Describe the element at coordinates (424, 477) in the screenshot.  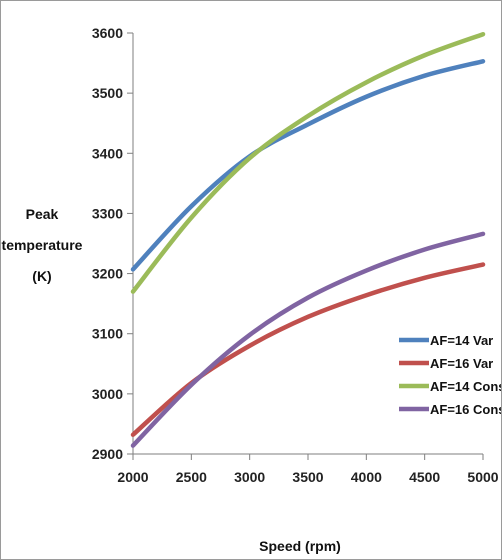
I see `x-tick-label: 4500` at that location.